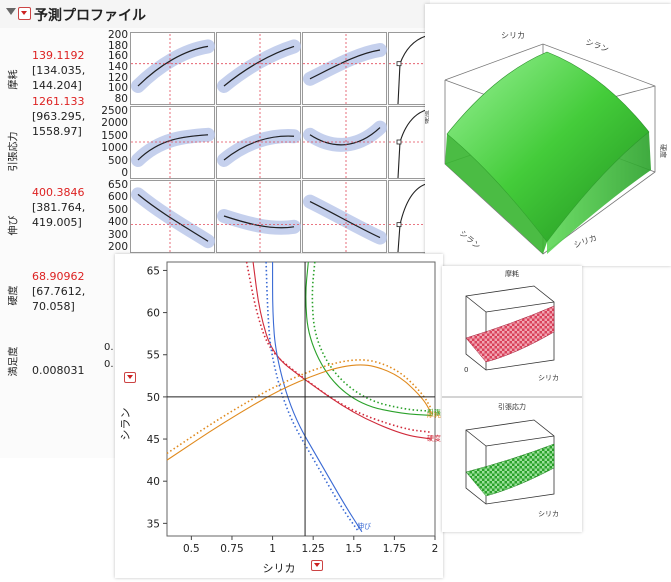  I want to click on tick-label: 2000, so click(114, 123).